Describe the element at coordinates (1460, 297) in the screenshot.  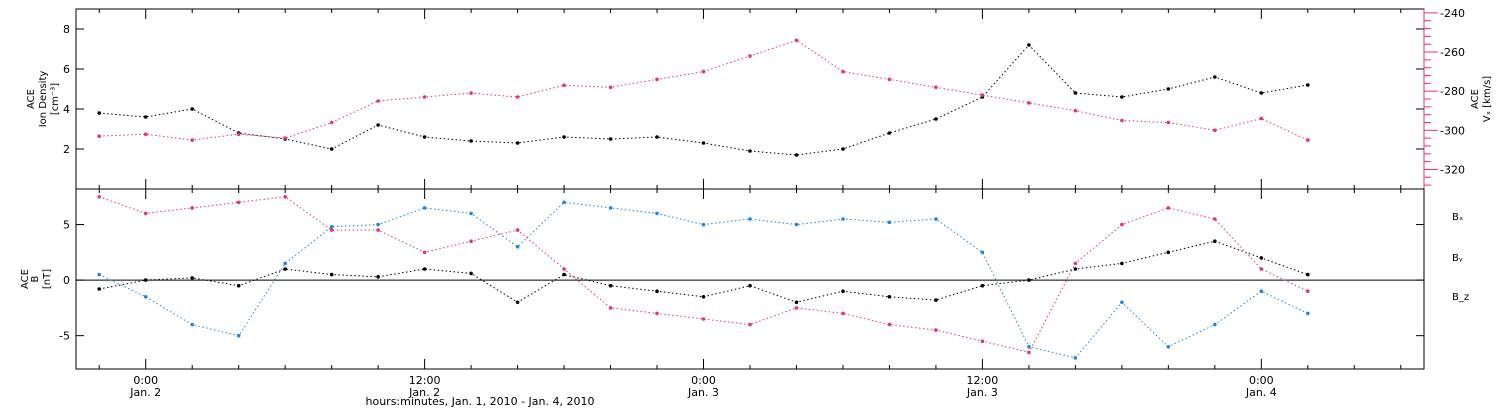
I see `legend-bz: B_z` at that location.